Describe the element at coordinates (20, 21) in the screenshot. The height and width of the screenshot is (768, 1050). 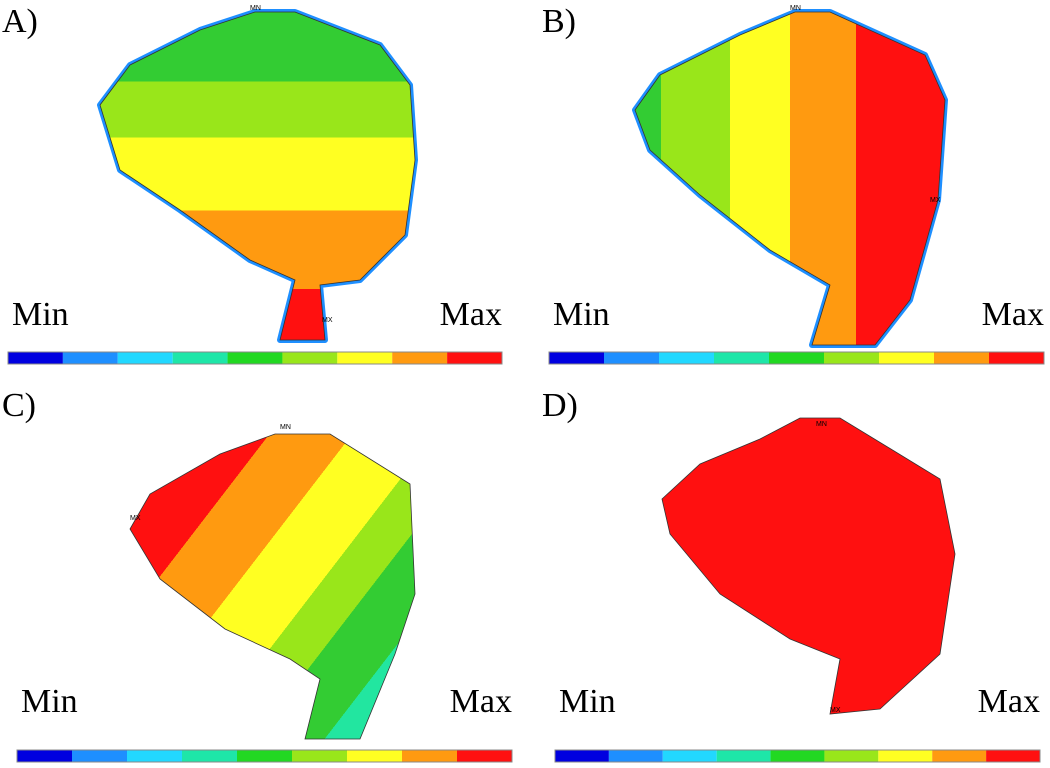
I see `panel-label: A)` at that location.